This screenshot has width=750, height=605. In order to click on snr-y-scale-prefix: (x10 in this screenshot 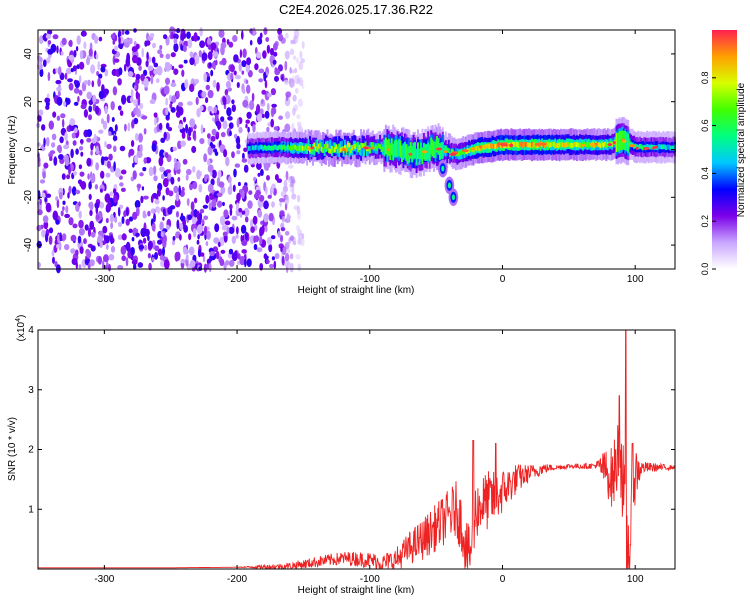, I will do `click(21, 331)`.